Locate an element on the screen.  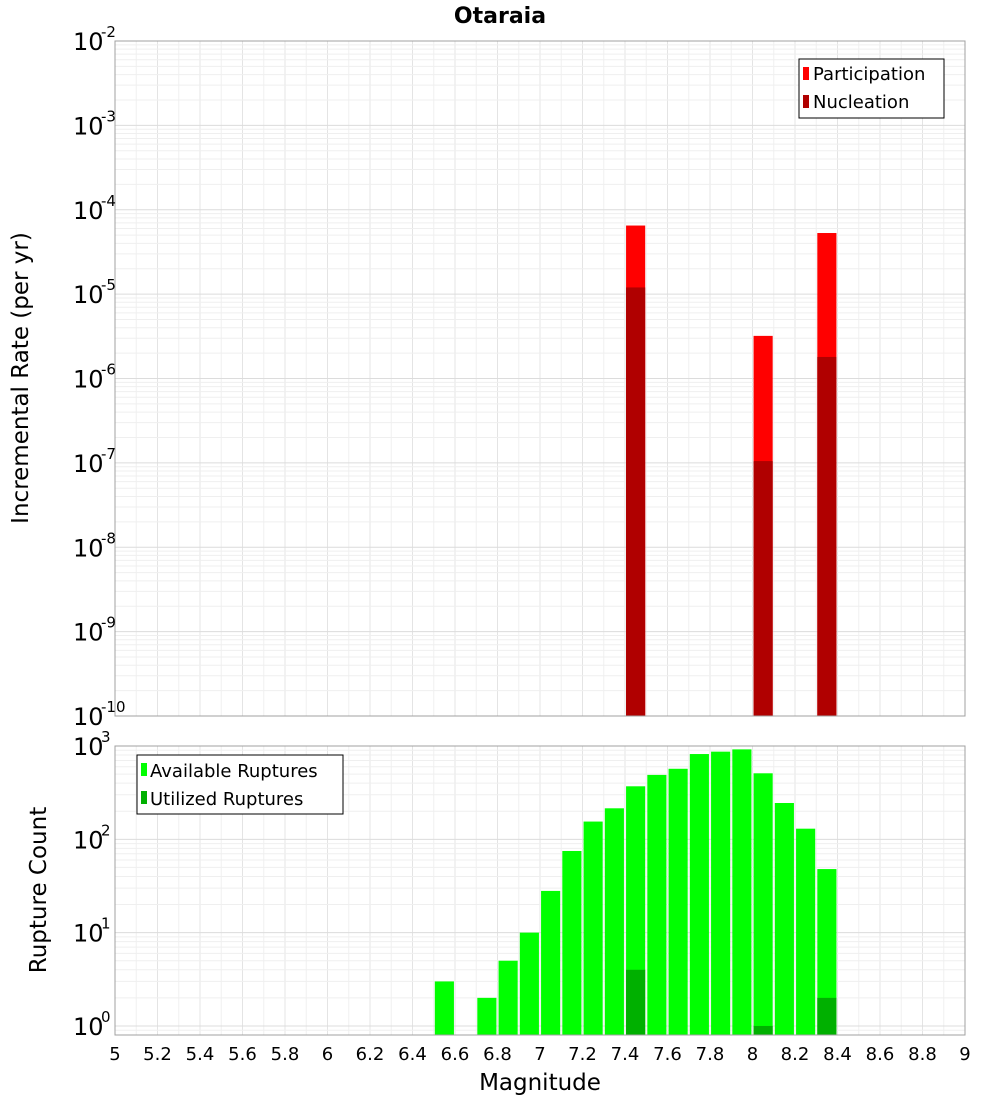
x-tick-label: 7.4 is located at coordinates (625, 1054).